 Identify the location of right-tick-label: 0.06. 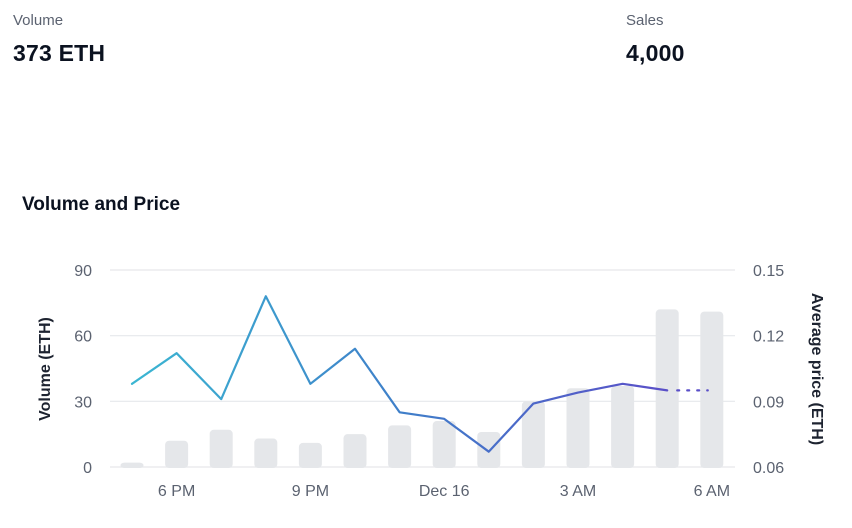
(768, 468).